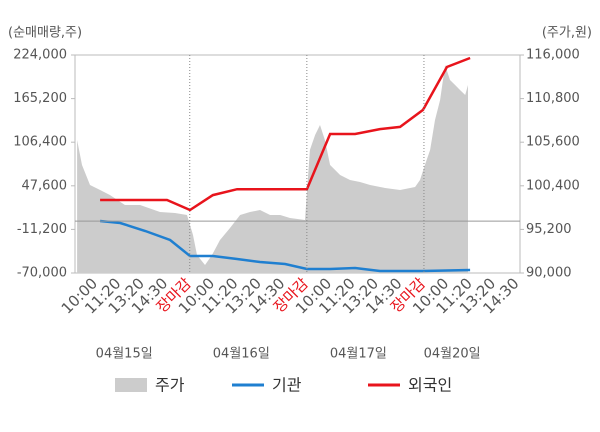 This screenshot has height=432, width=600. What do you see at coordinates (553, 55) in the screenshot?
I see `y2-tick-label: 116,000` at bounding box center [553, 55].